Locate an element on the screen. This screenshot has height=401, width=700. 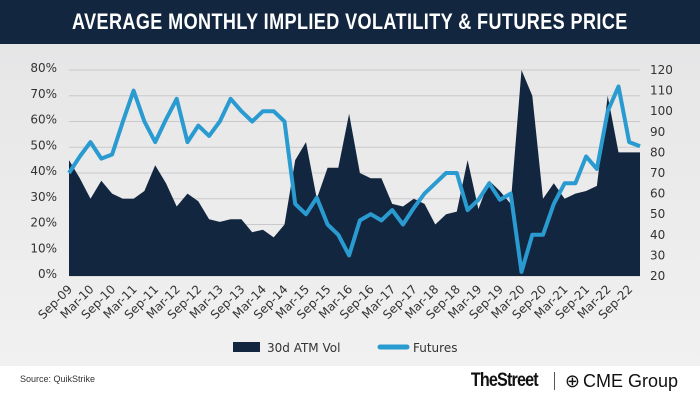
y-left-tick-label: 50% is located at coordinates (43, 145).